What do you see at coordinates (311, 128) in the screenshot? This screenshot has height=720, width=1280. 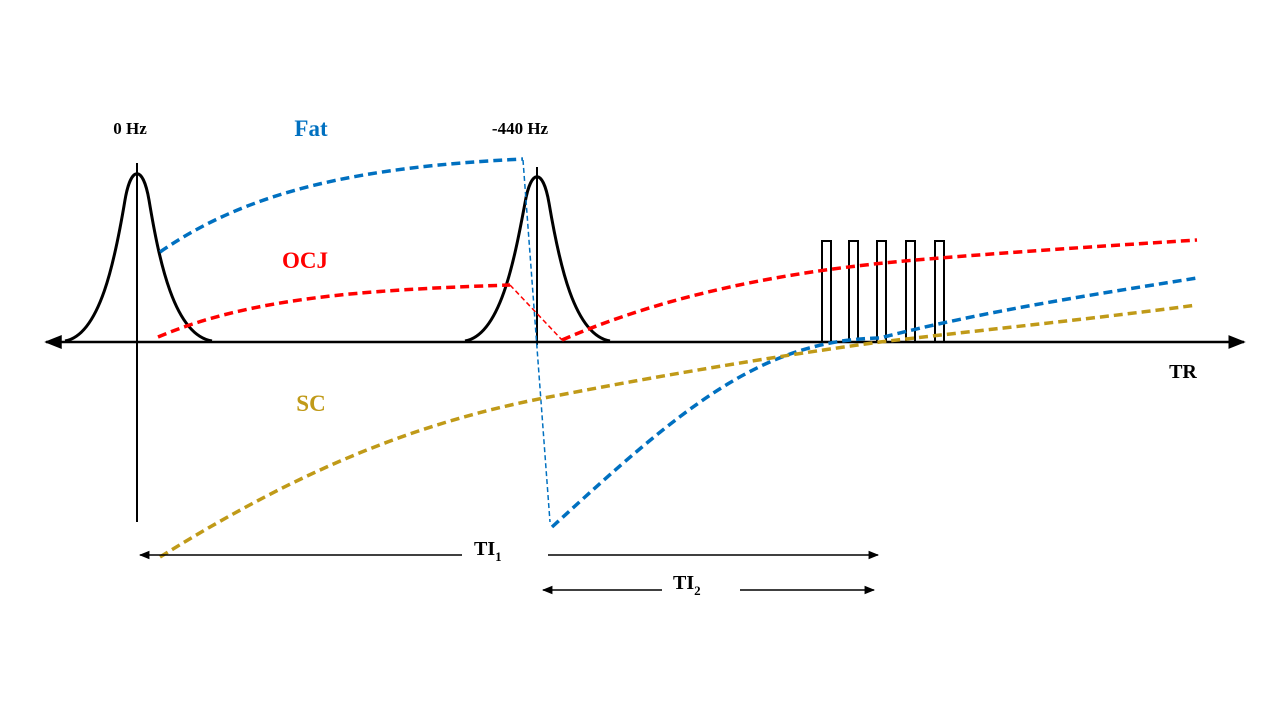 I see `fat-label: Fat` at bounding box center [311, 128].